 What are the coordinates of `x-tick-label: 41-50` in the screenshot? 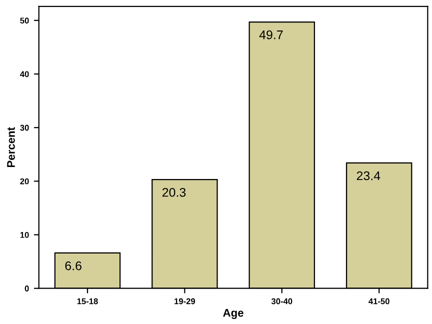 It's located at (379, 301).